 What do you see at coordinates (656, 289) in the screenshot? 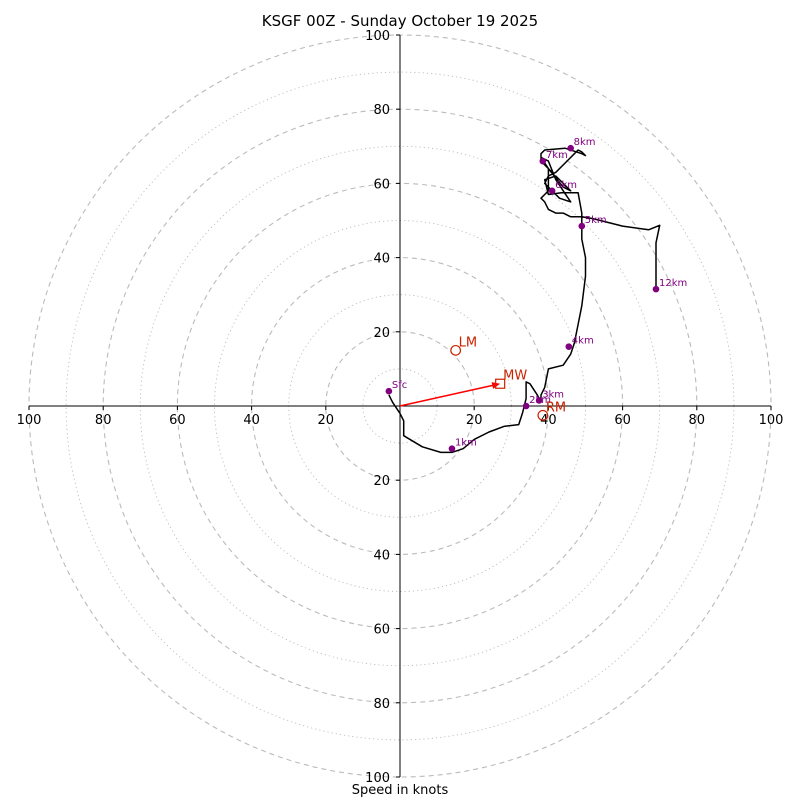
I see `height-marker-12km` at bounding box center [656, 289].